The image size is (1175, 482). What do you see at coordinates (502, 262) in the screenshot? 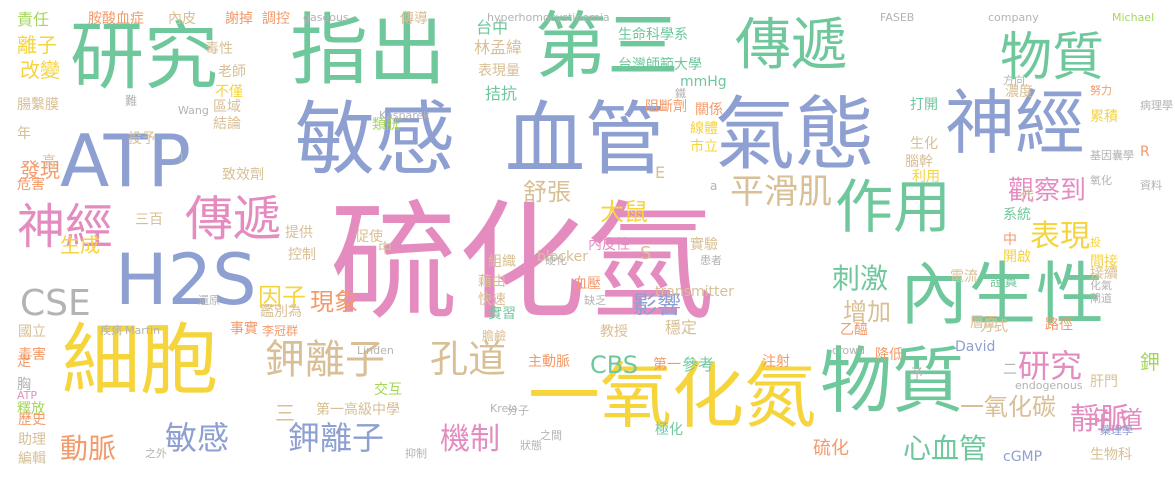
I see `word-w82: 組織` at bounding box center [502, 262].